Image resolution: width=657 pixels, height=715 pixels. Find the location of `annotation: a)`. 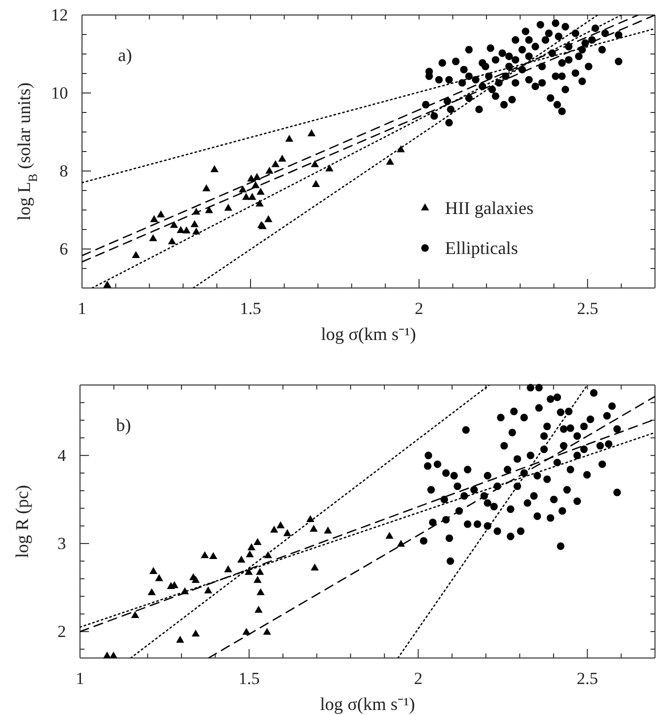

annotation: a) is located at coordinates (125, 55).